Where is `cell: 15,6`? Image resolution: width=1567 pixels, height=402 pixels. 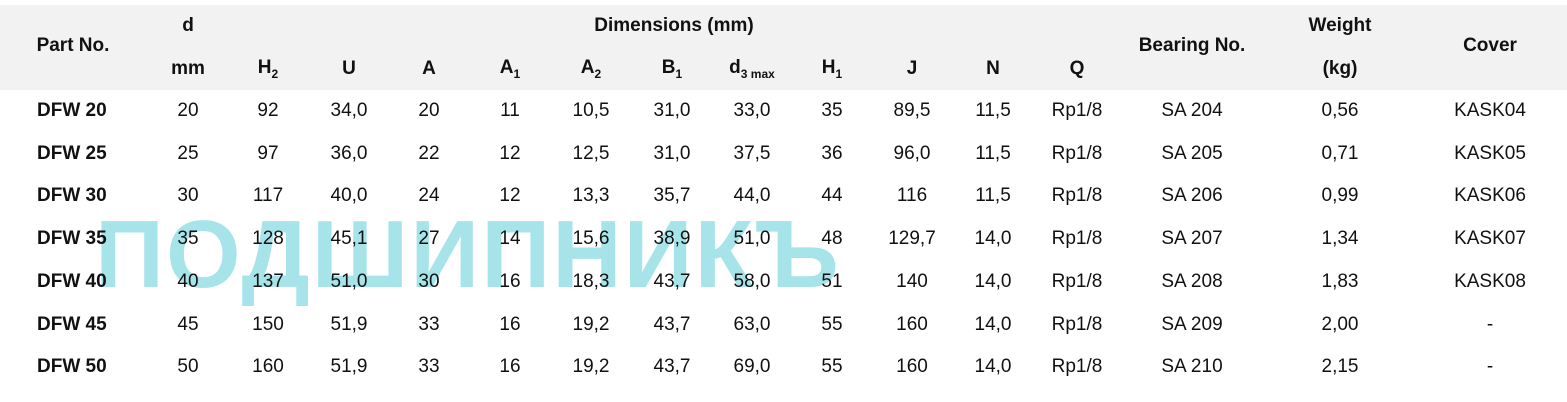 cell: 15,6 is located at coordinates (591, 239).